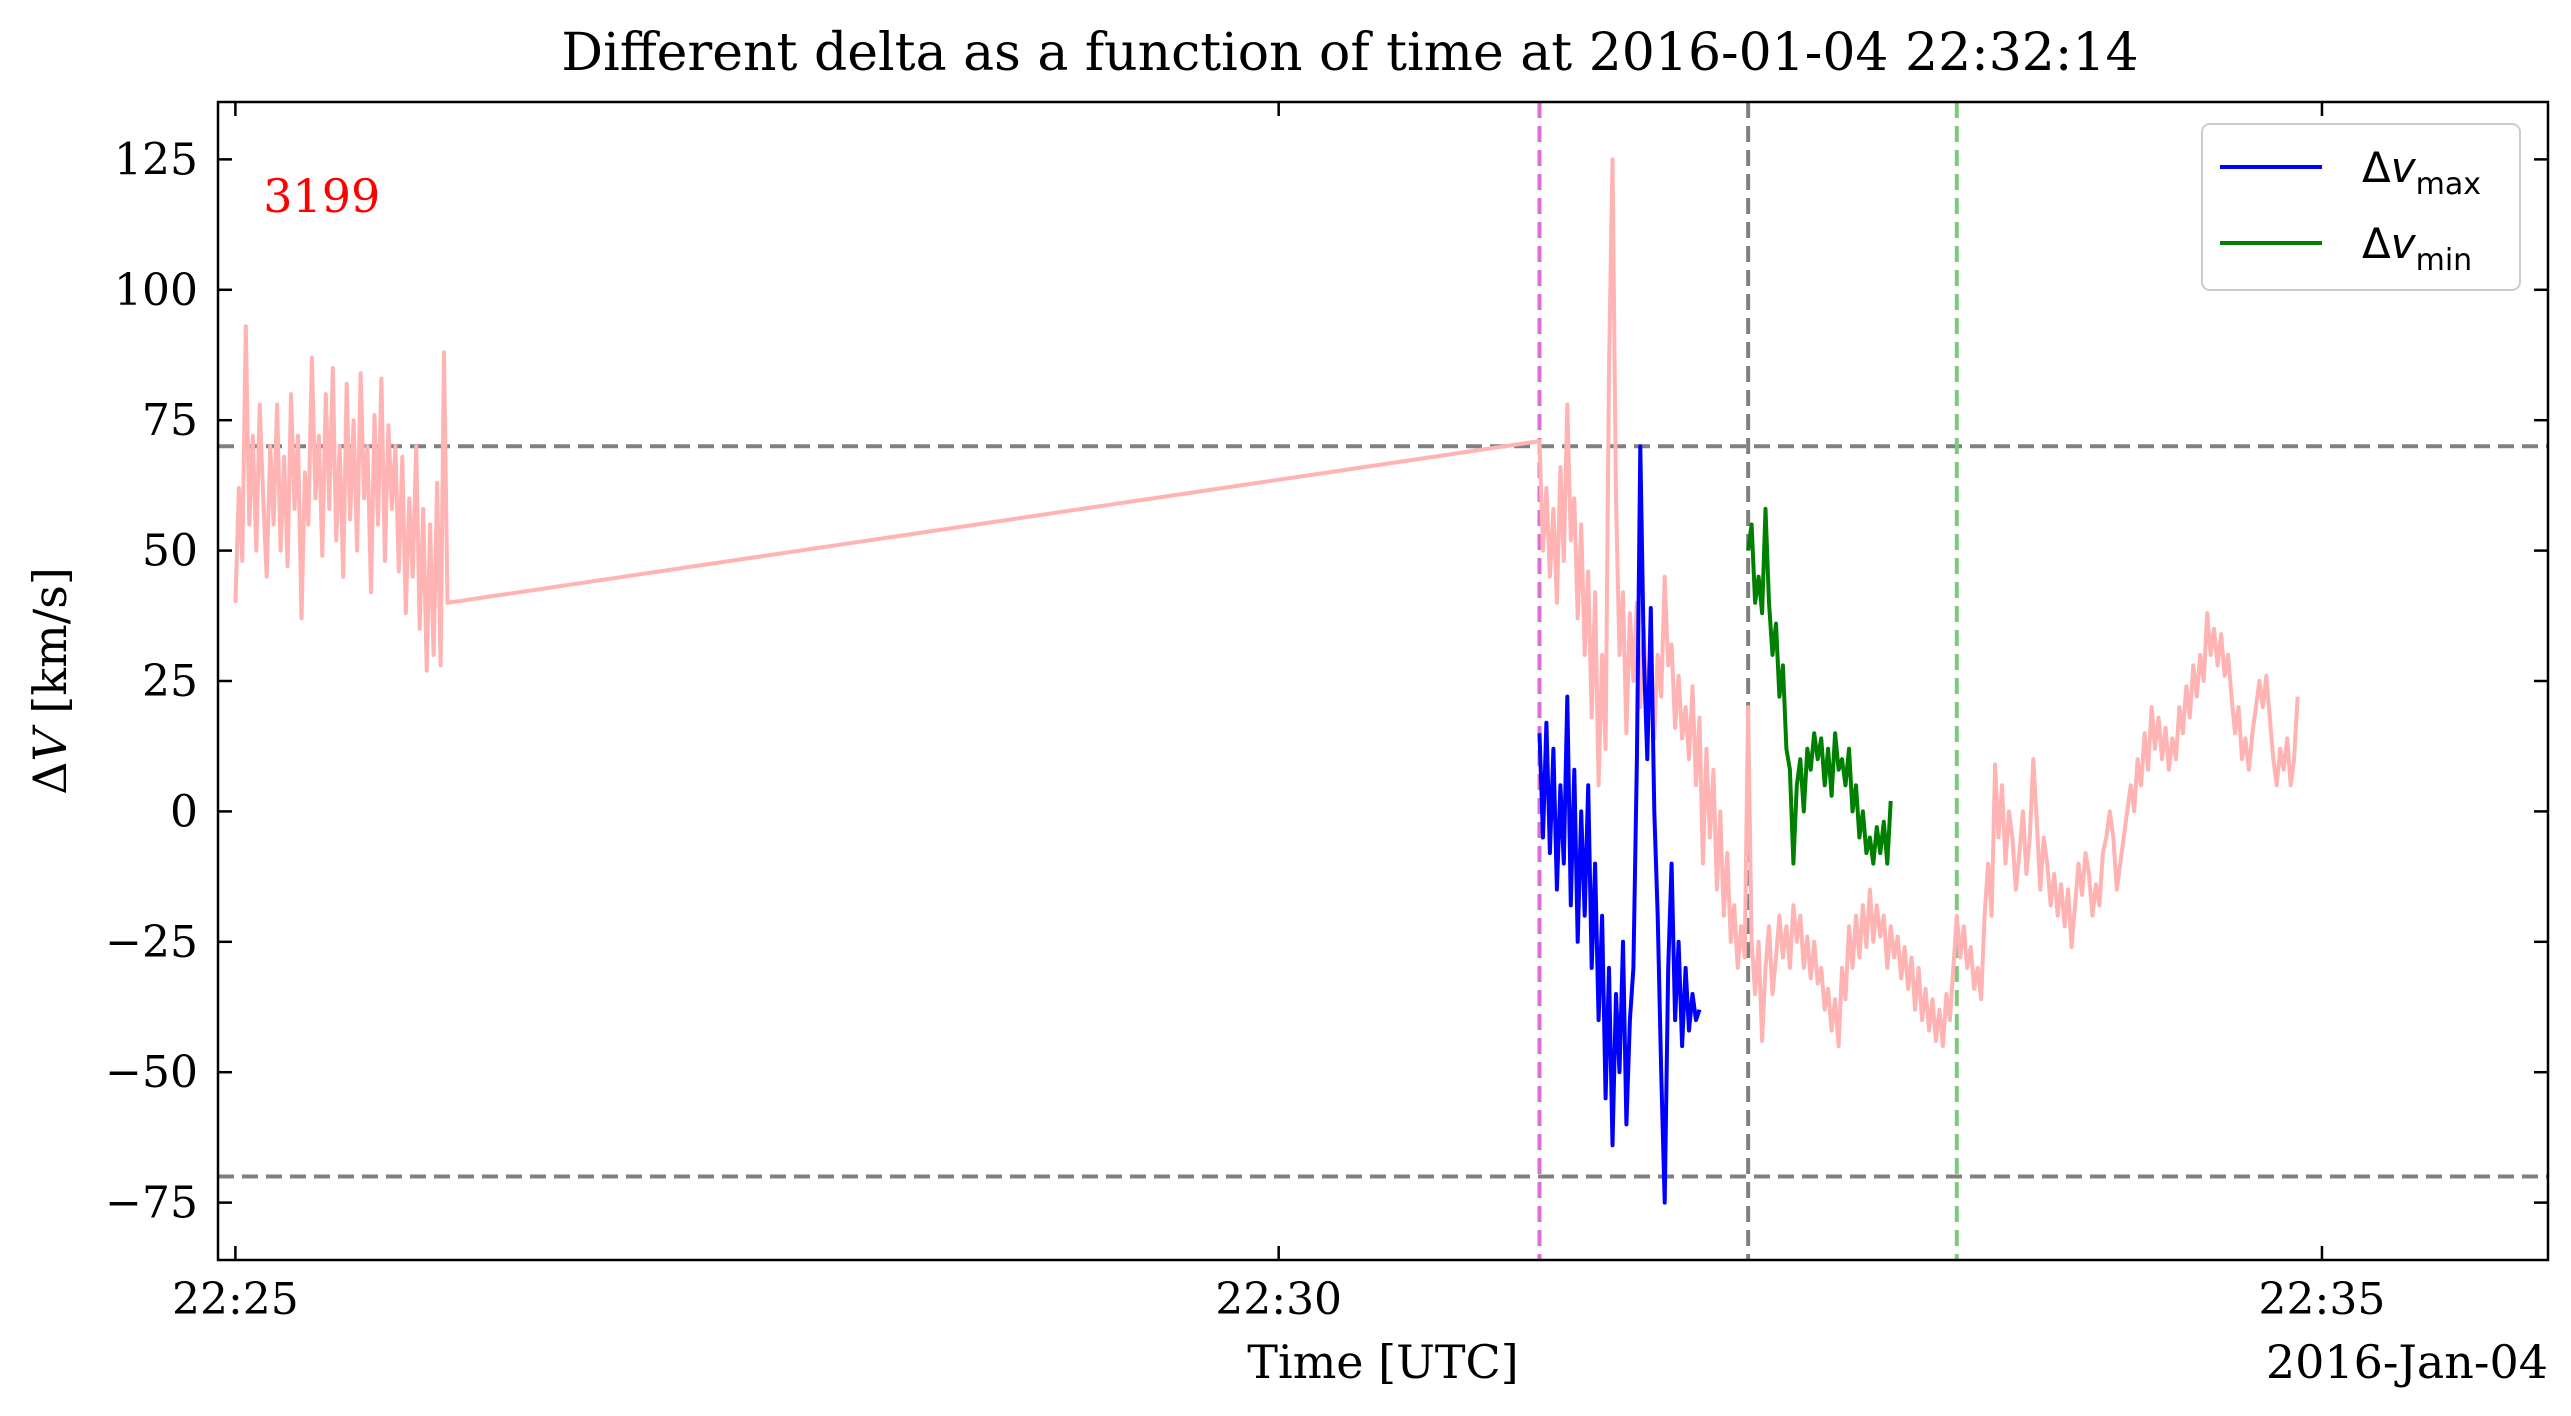 The width and height of the screenshot is (2571, 1416). I want to click on y-tick-label: 100, so click(156, 290).